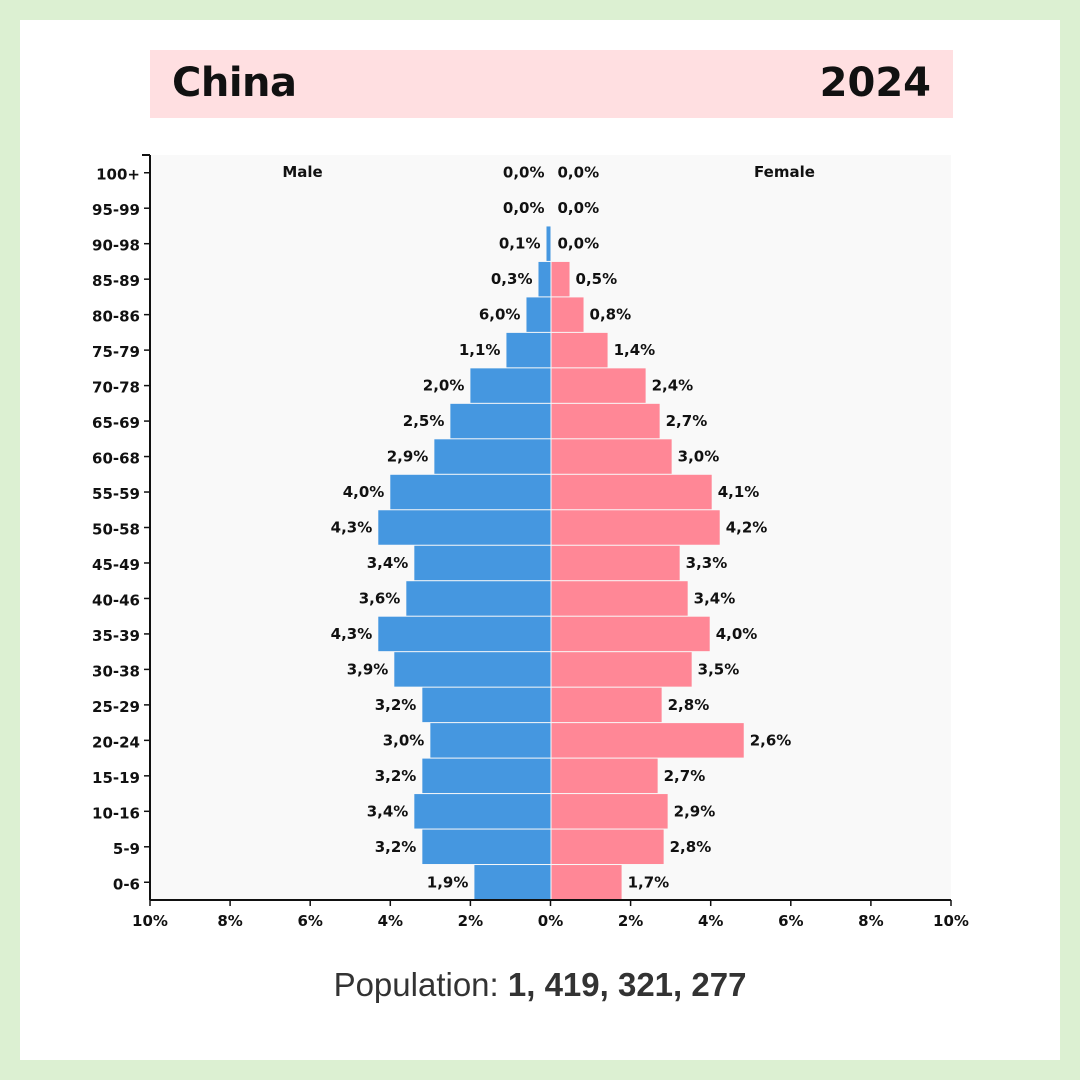 This screenshot has height=1080, width=1080. Describe the element at coordinates (116, 459) in the screenshot. I see `age-group-label: 60-68` at that location.